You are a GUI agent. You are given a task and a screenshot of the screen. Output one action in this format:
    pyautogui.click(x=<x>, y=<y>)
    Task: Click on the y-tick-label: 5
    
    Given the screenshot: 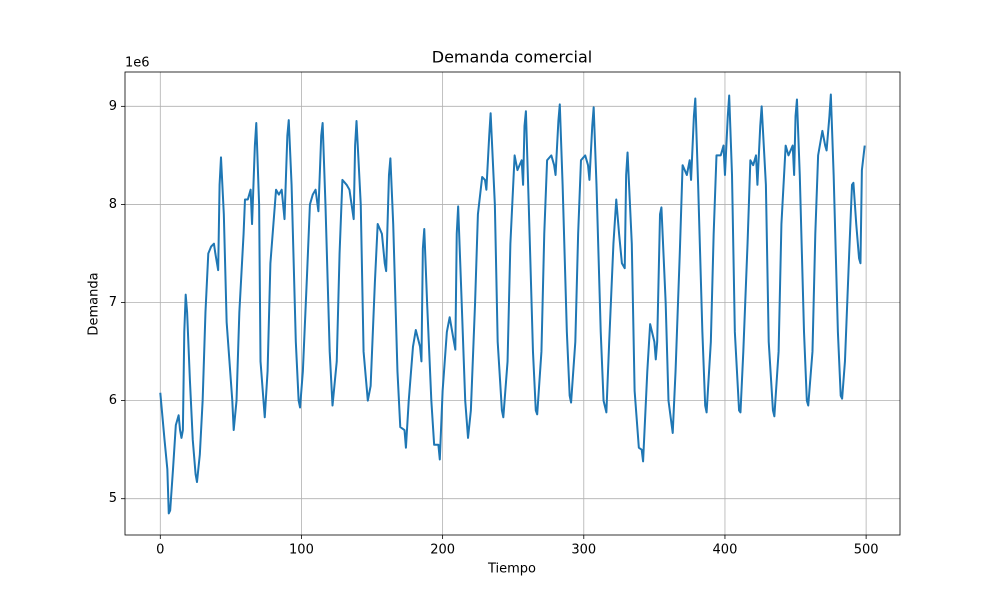 What is the action you would take?
    pyautogui.click(x=113, y=498)
    